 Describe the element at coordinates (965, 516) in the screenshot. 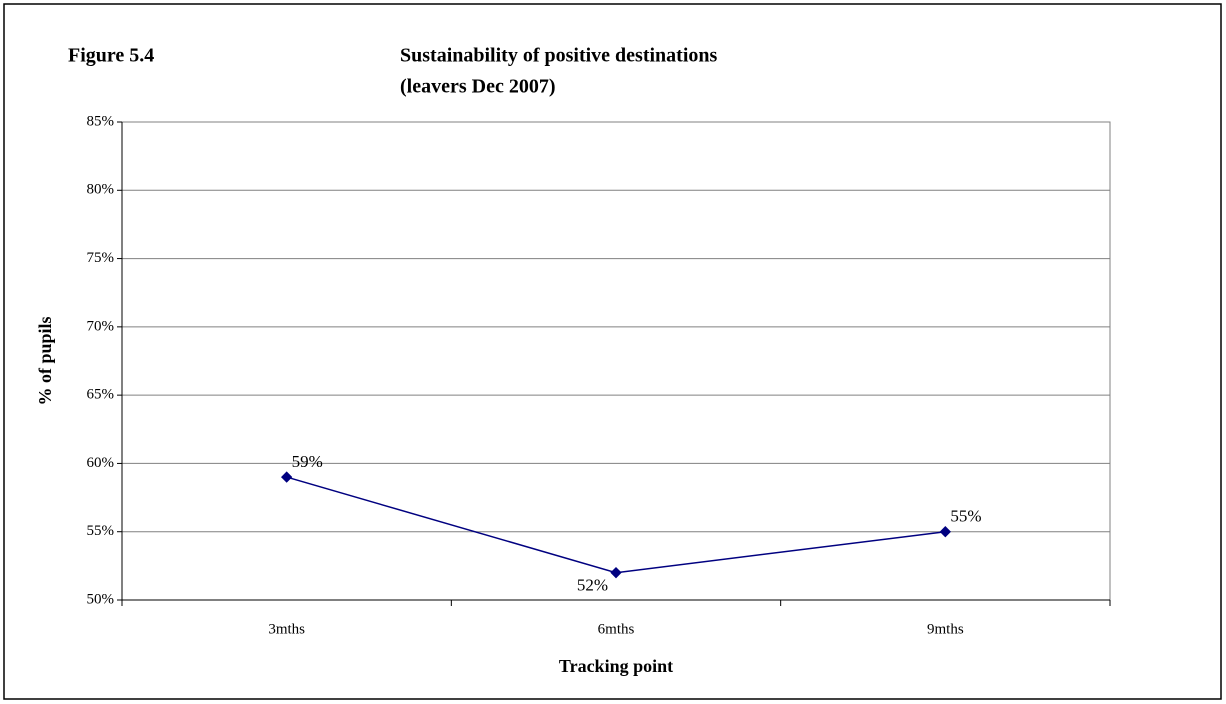

I see `data-label: 55%` at that location.